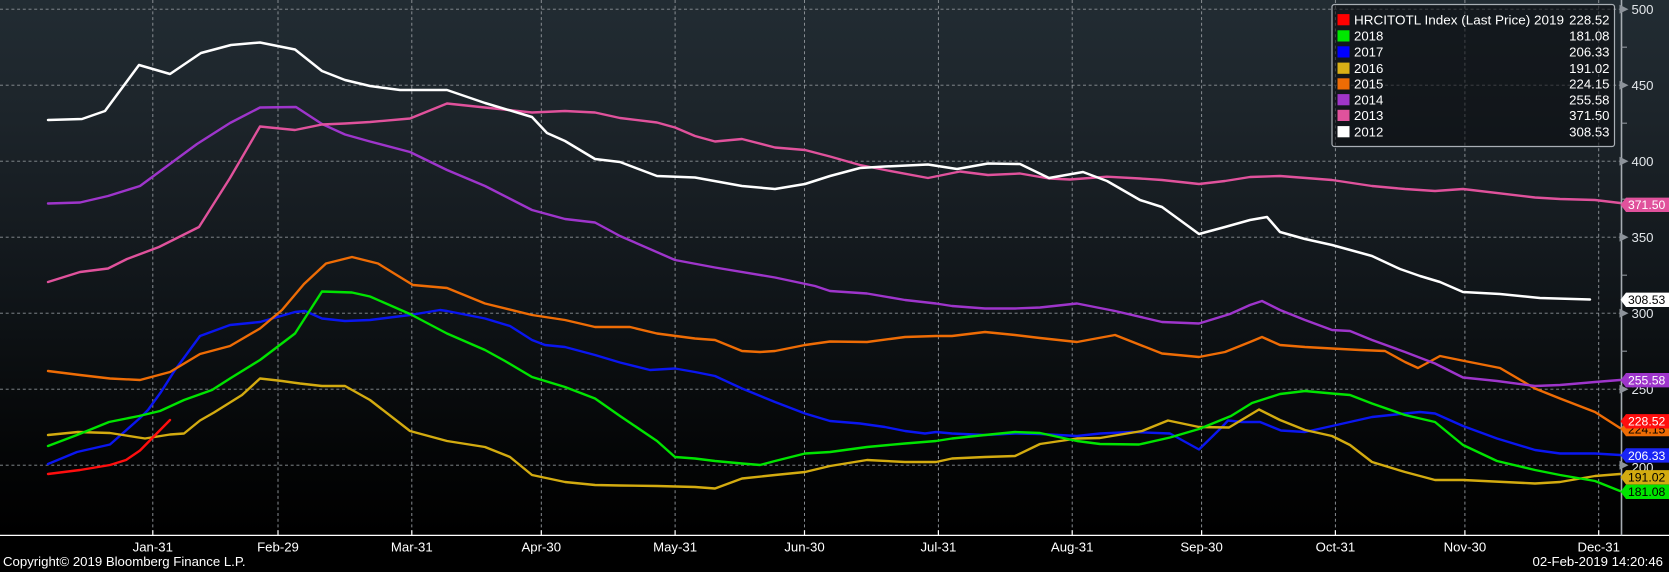 This screenshot has width=1669, height=572. Describe the element at coordinates (1368, 68) in the screenshot. I see `svg-text: 2016` at that location.